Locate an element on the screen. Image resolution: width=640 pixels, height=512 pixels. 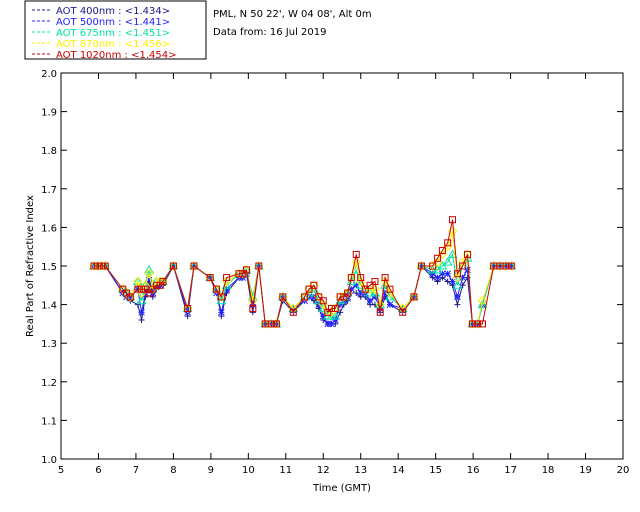
legend-item: AOT 1020nm : <1.454> is located at coordinates (104, 55).